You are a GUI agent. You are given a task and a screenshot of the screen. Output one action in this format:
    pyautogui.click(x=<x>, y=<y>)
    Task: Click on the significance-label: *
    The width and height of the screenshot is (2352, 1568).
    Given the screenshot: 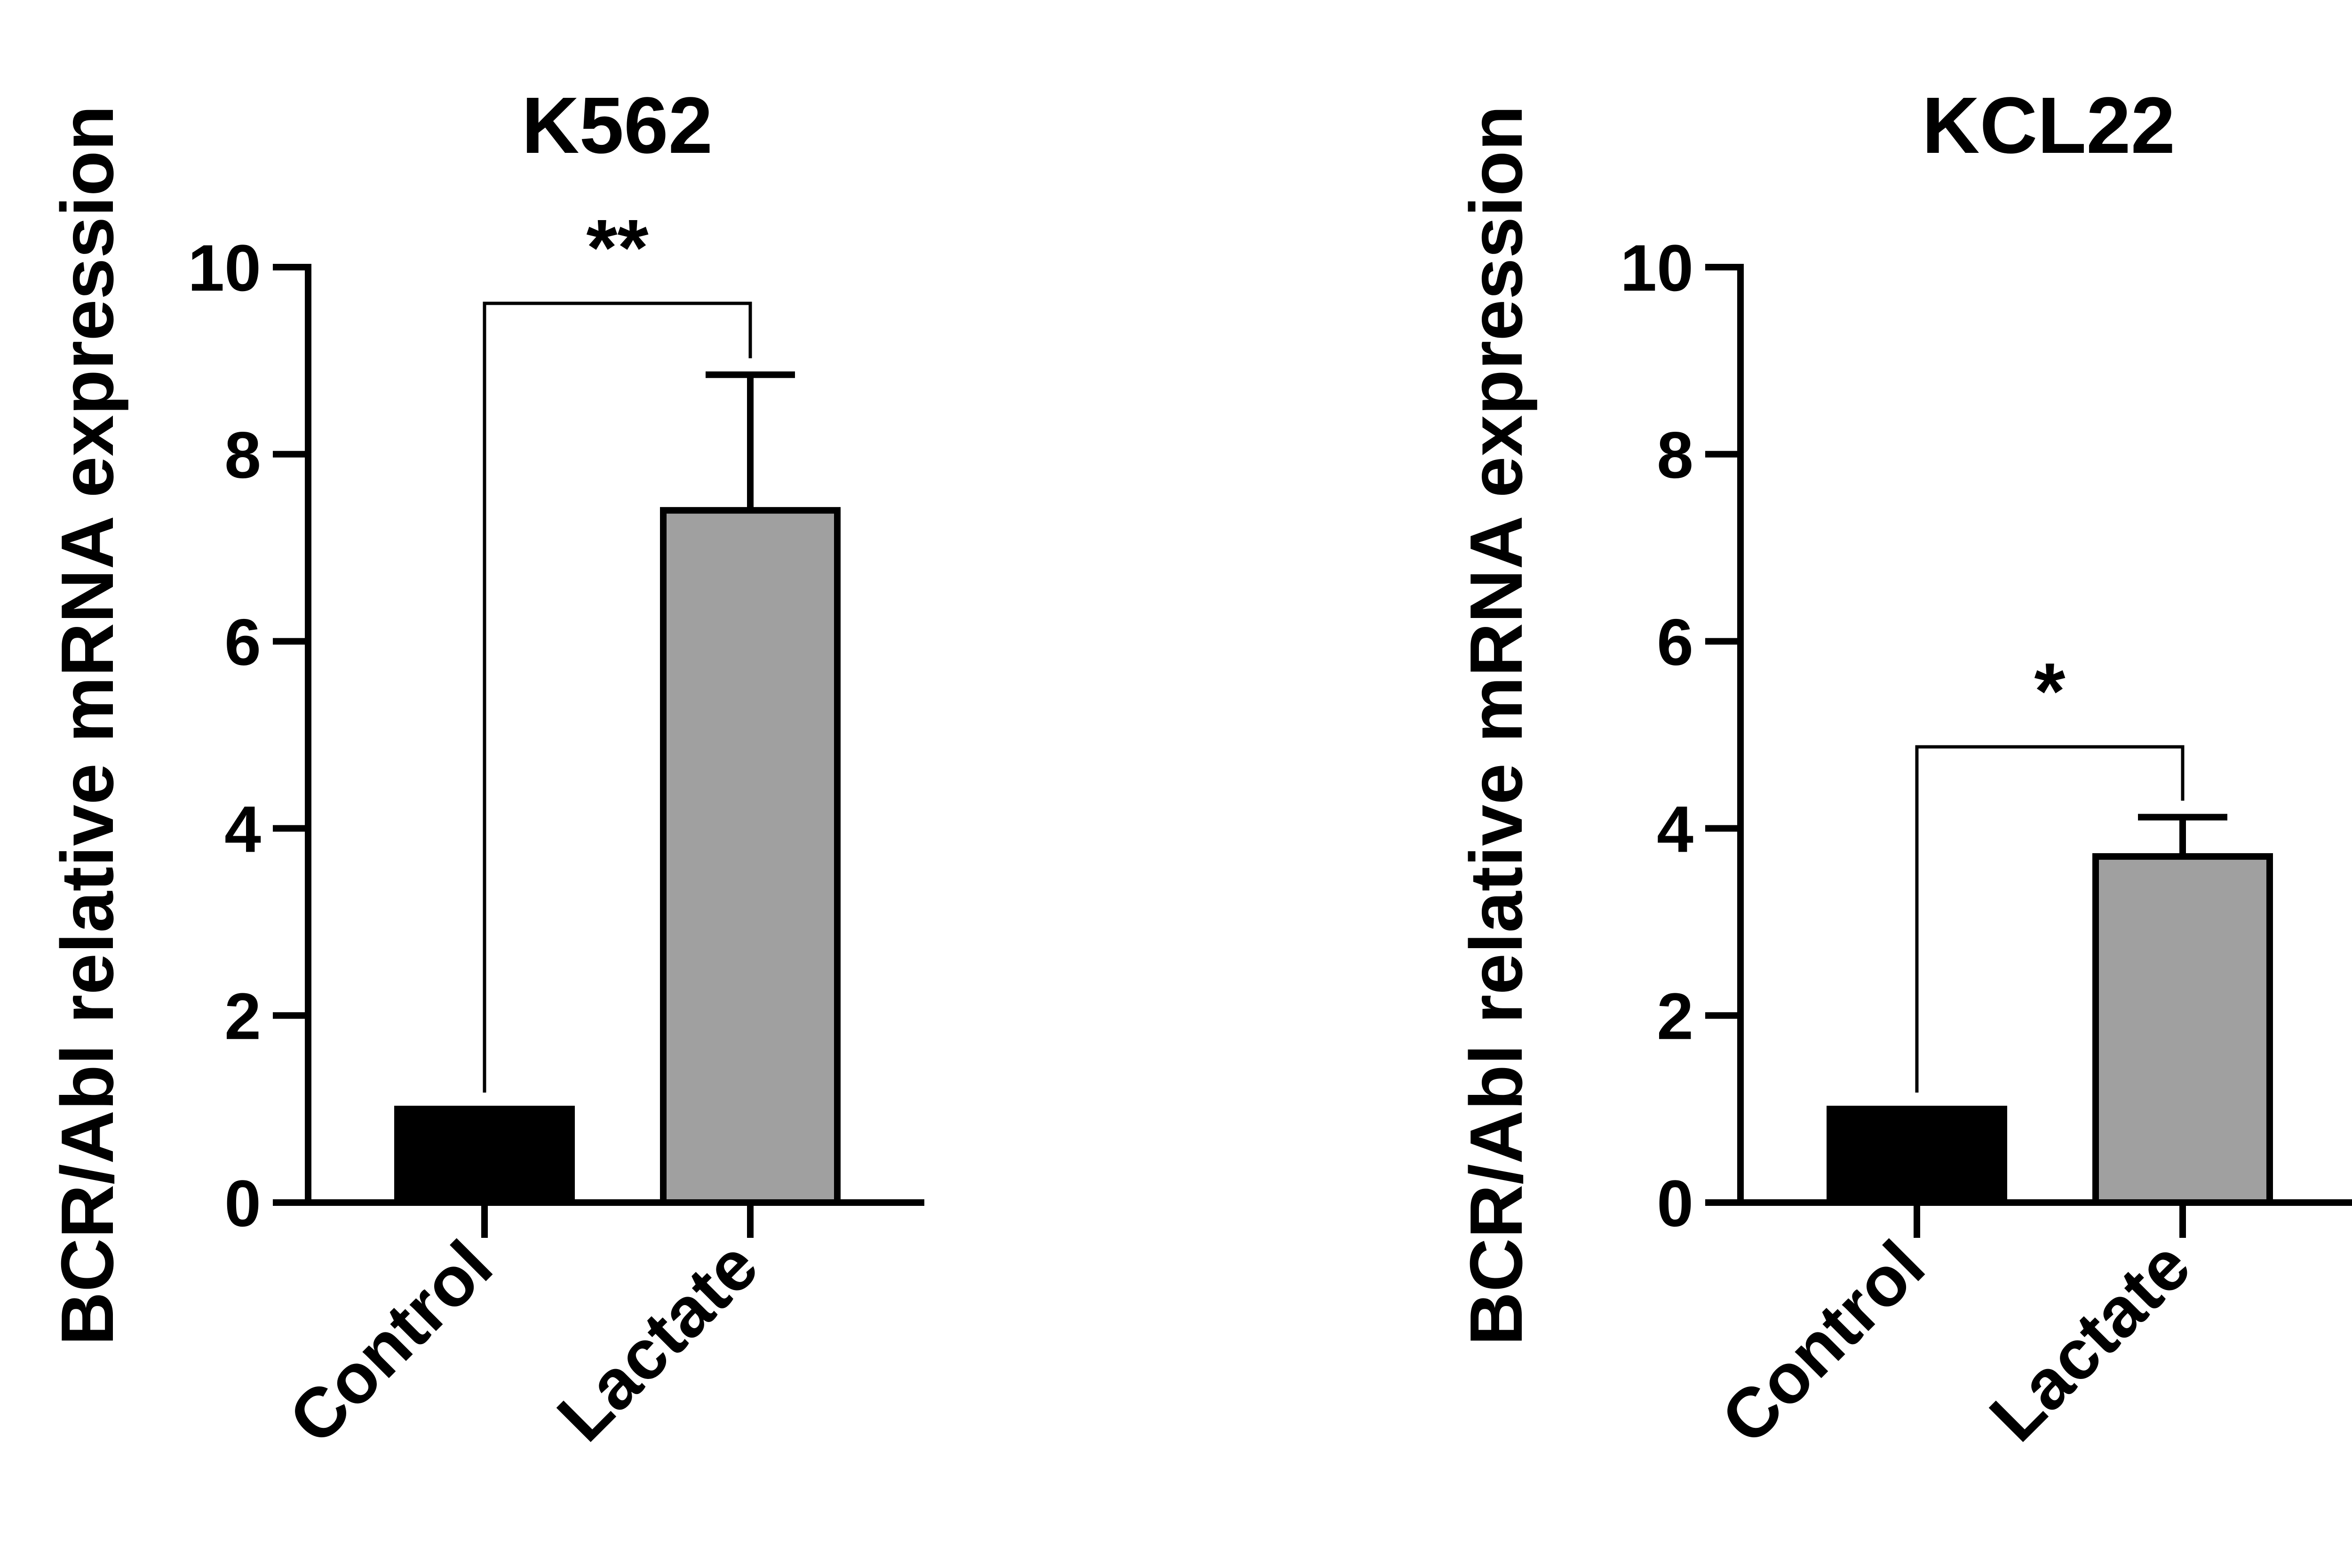 What is the action you would take?
    pyautogui.click(x=2049, y=692)
    